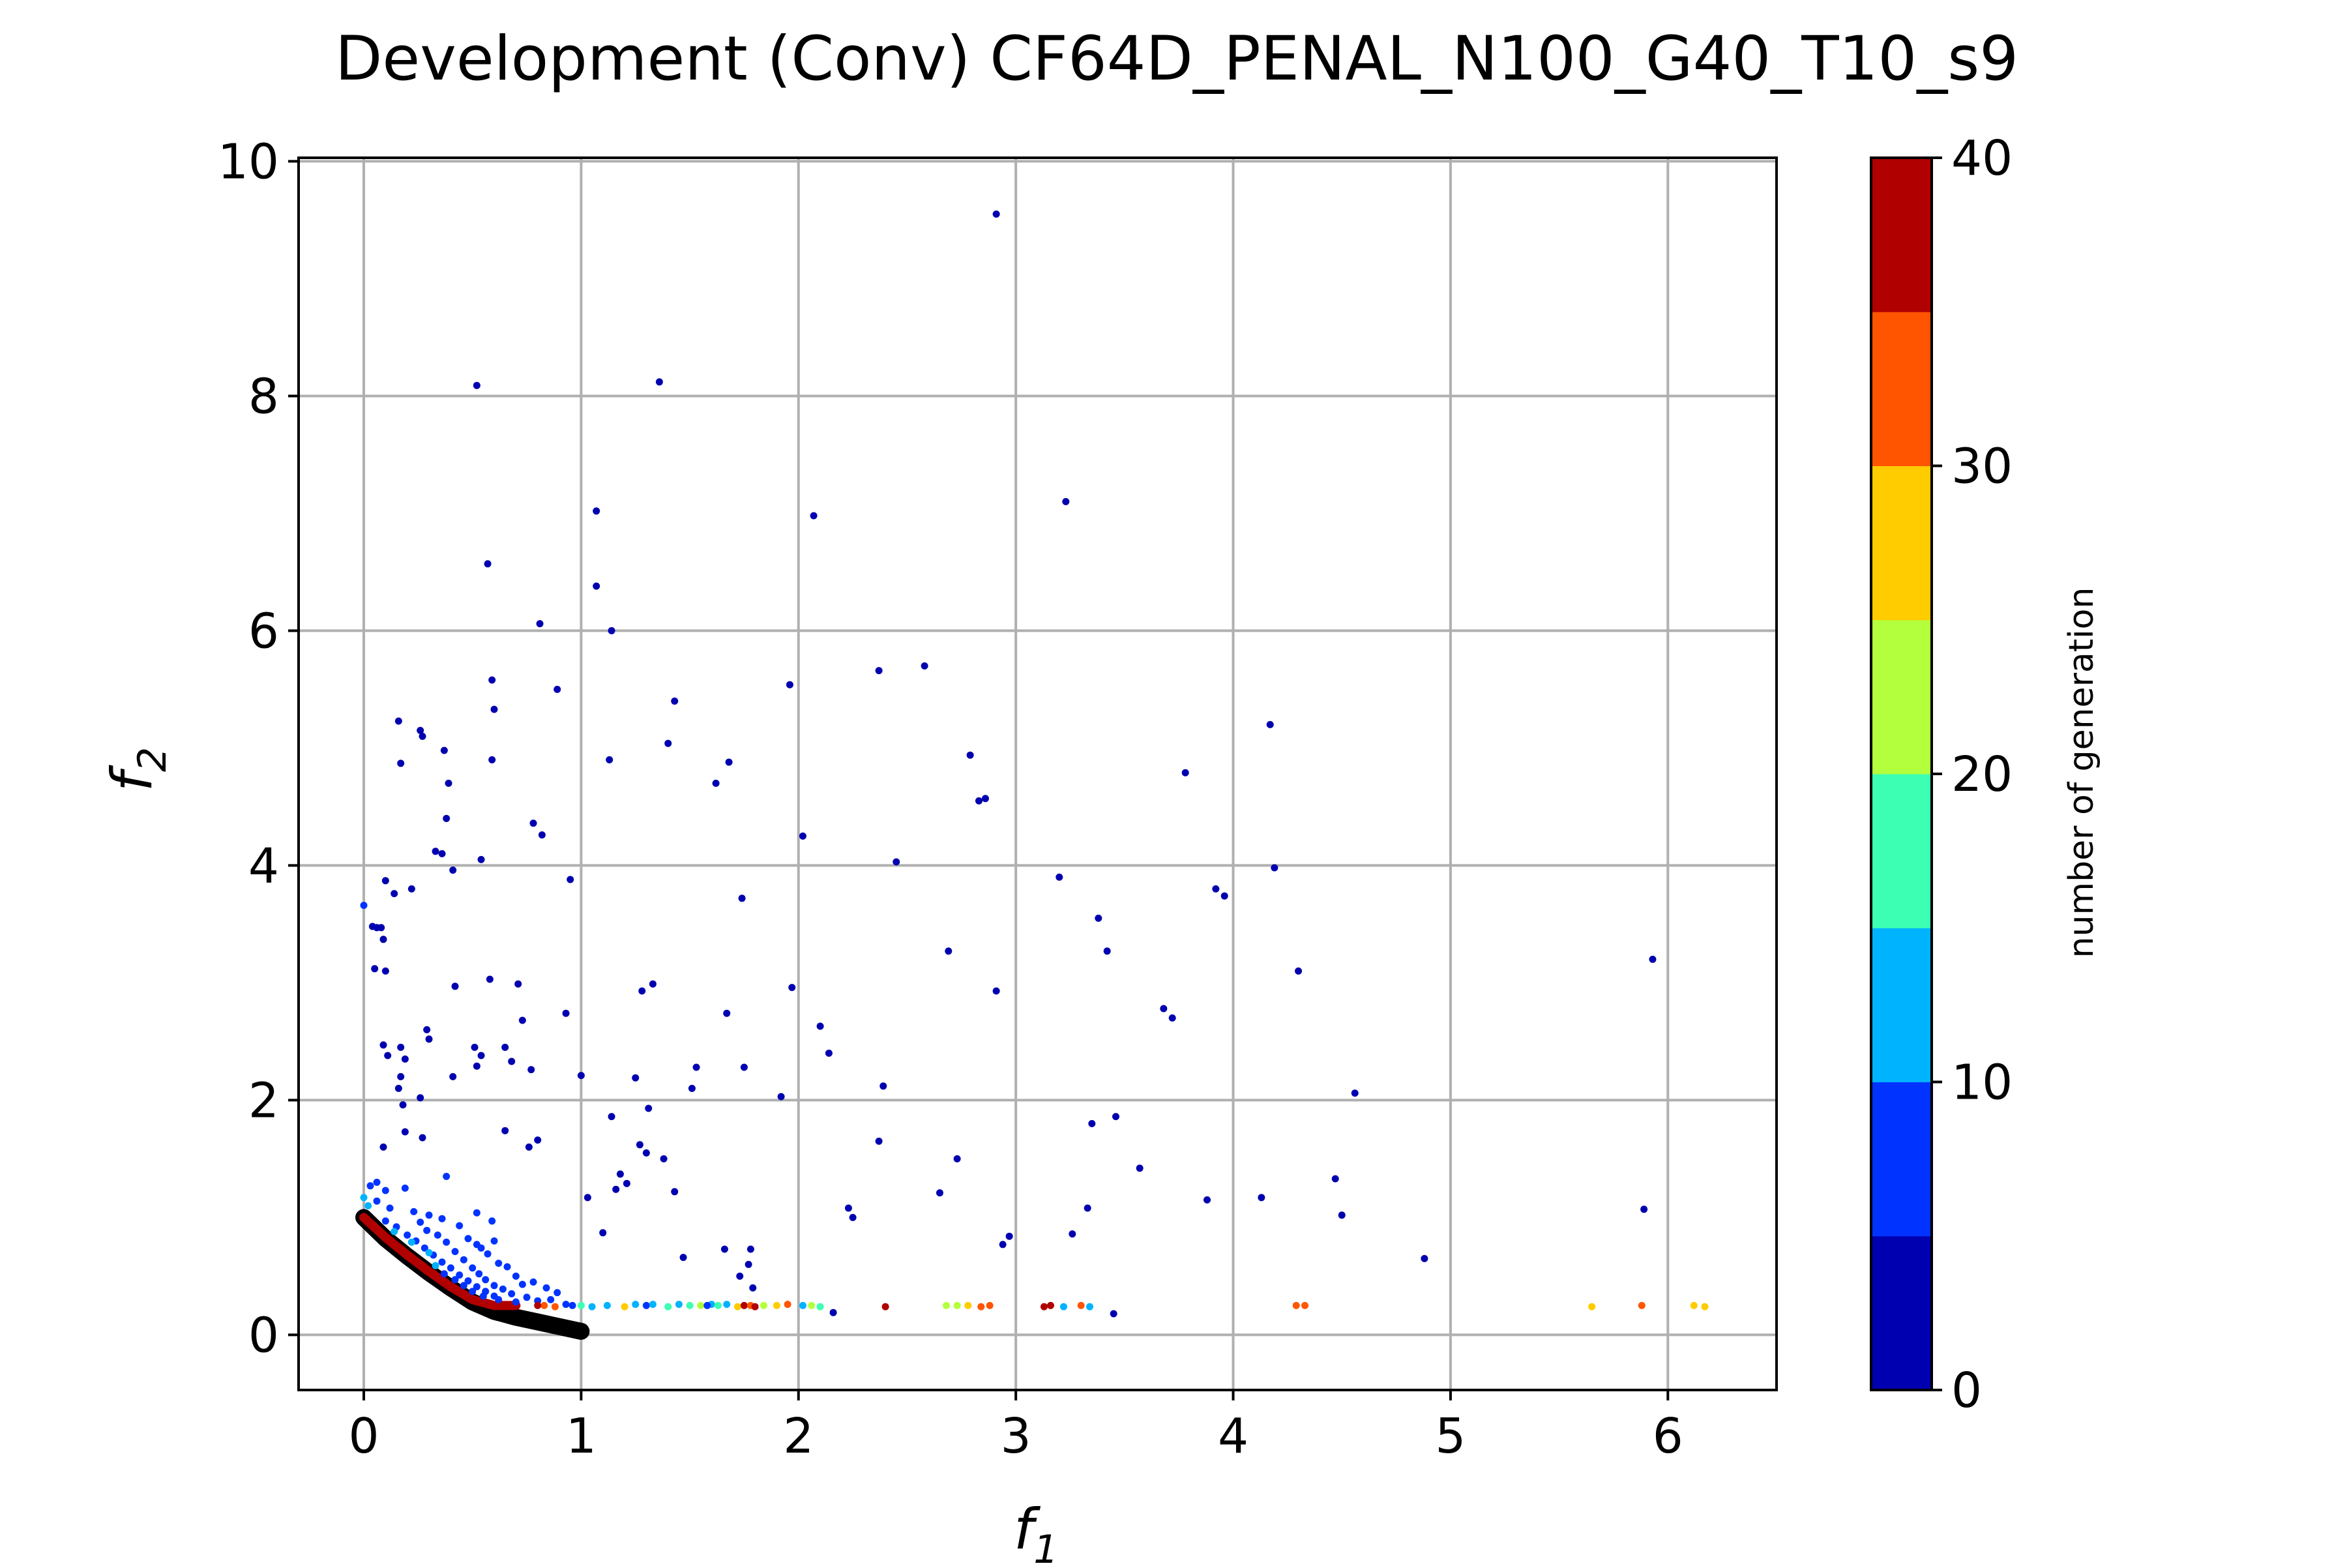  Describe the element at coordinates (799, 1436) in the screenshot. I see `x-tick-label-2: 2` at that location.